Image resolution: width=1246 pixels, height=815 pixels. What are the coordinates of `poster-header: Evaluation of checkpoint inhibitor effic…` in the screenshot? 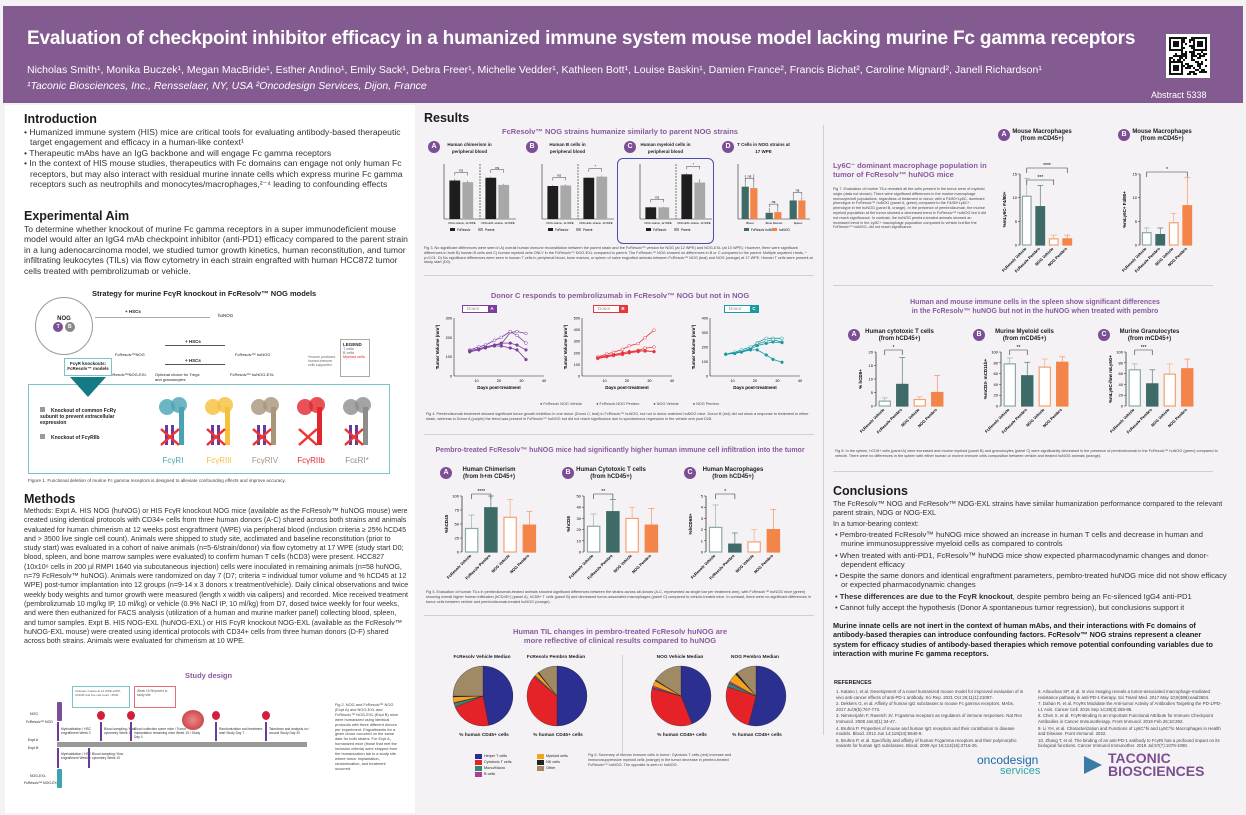 It's located at (623, 54).